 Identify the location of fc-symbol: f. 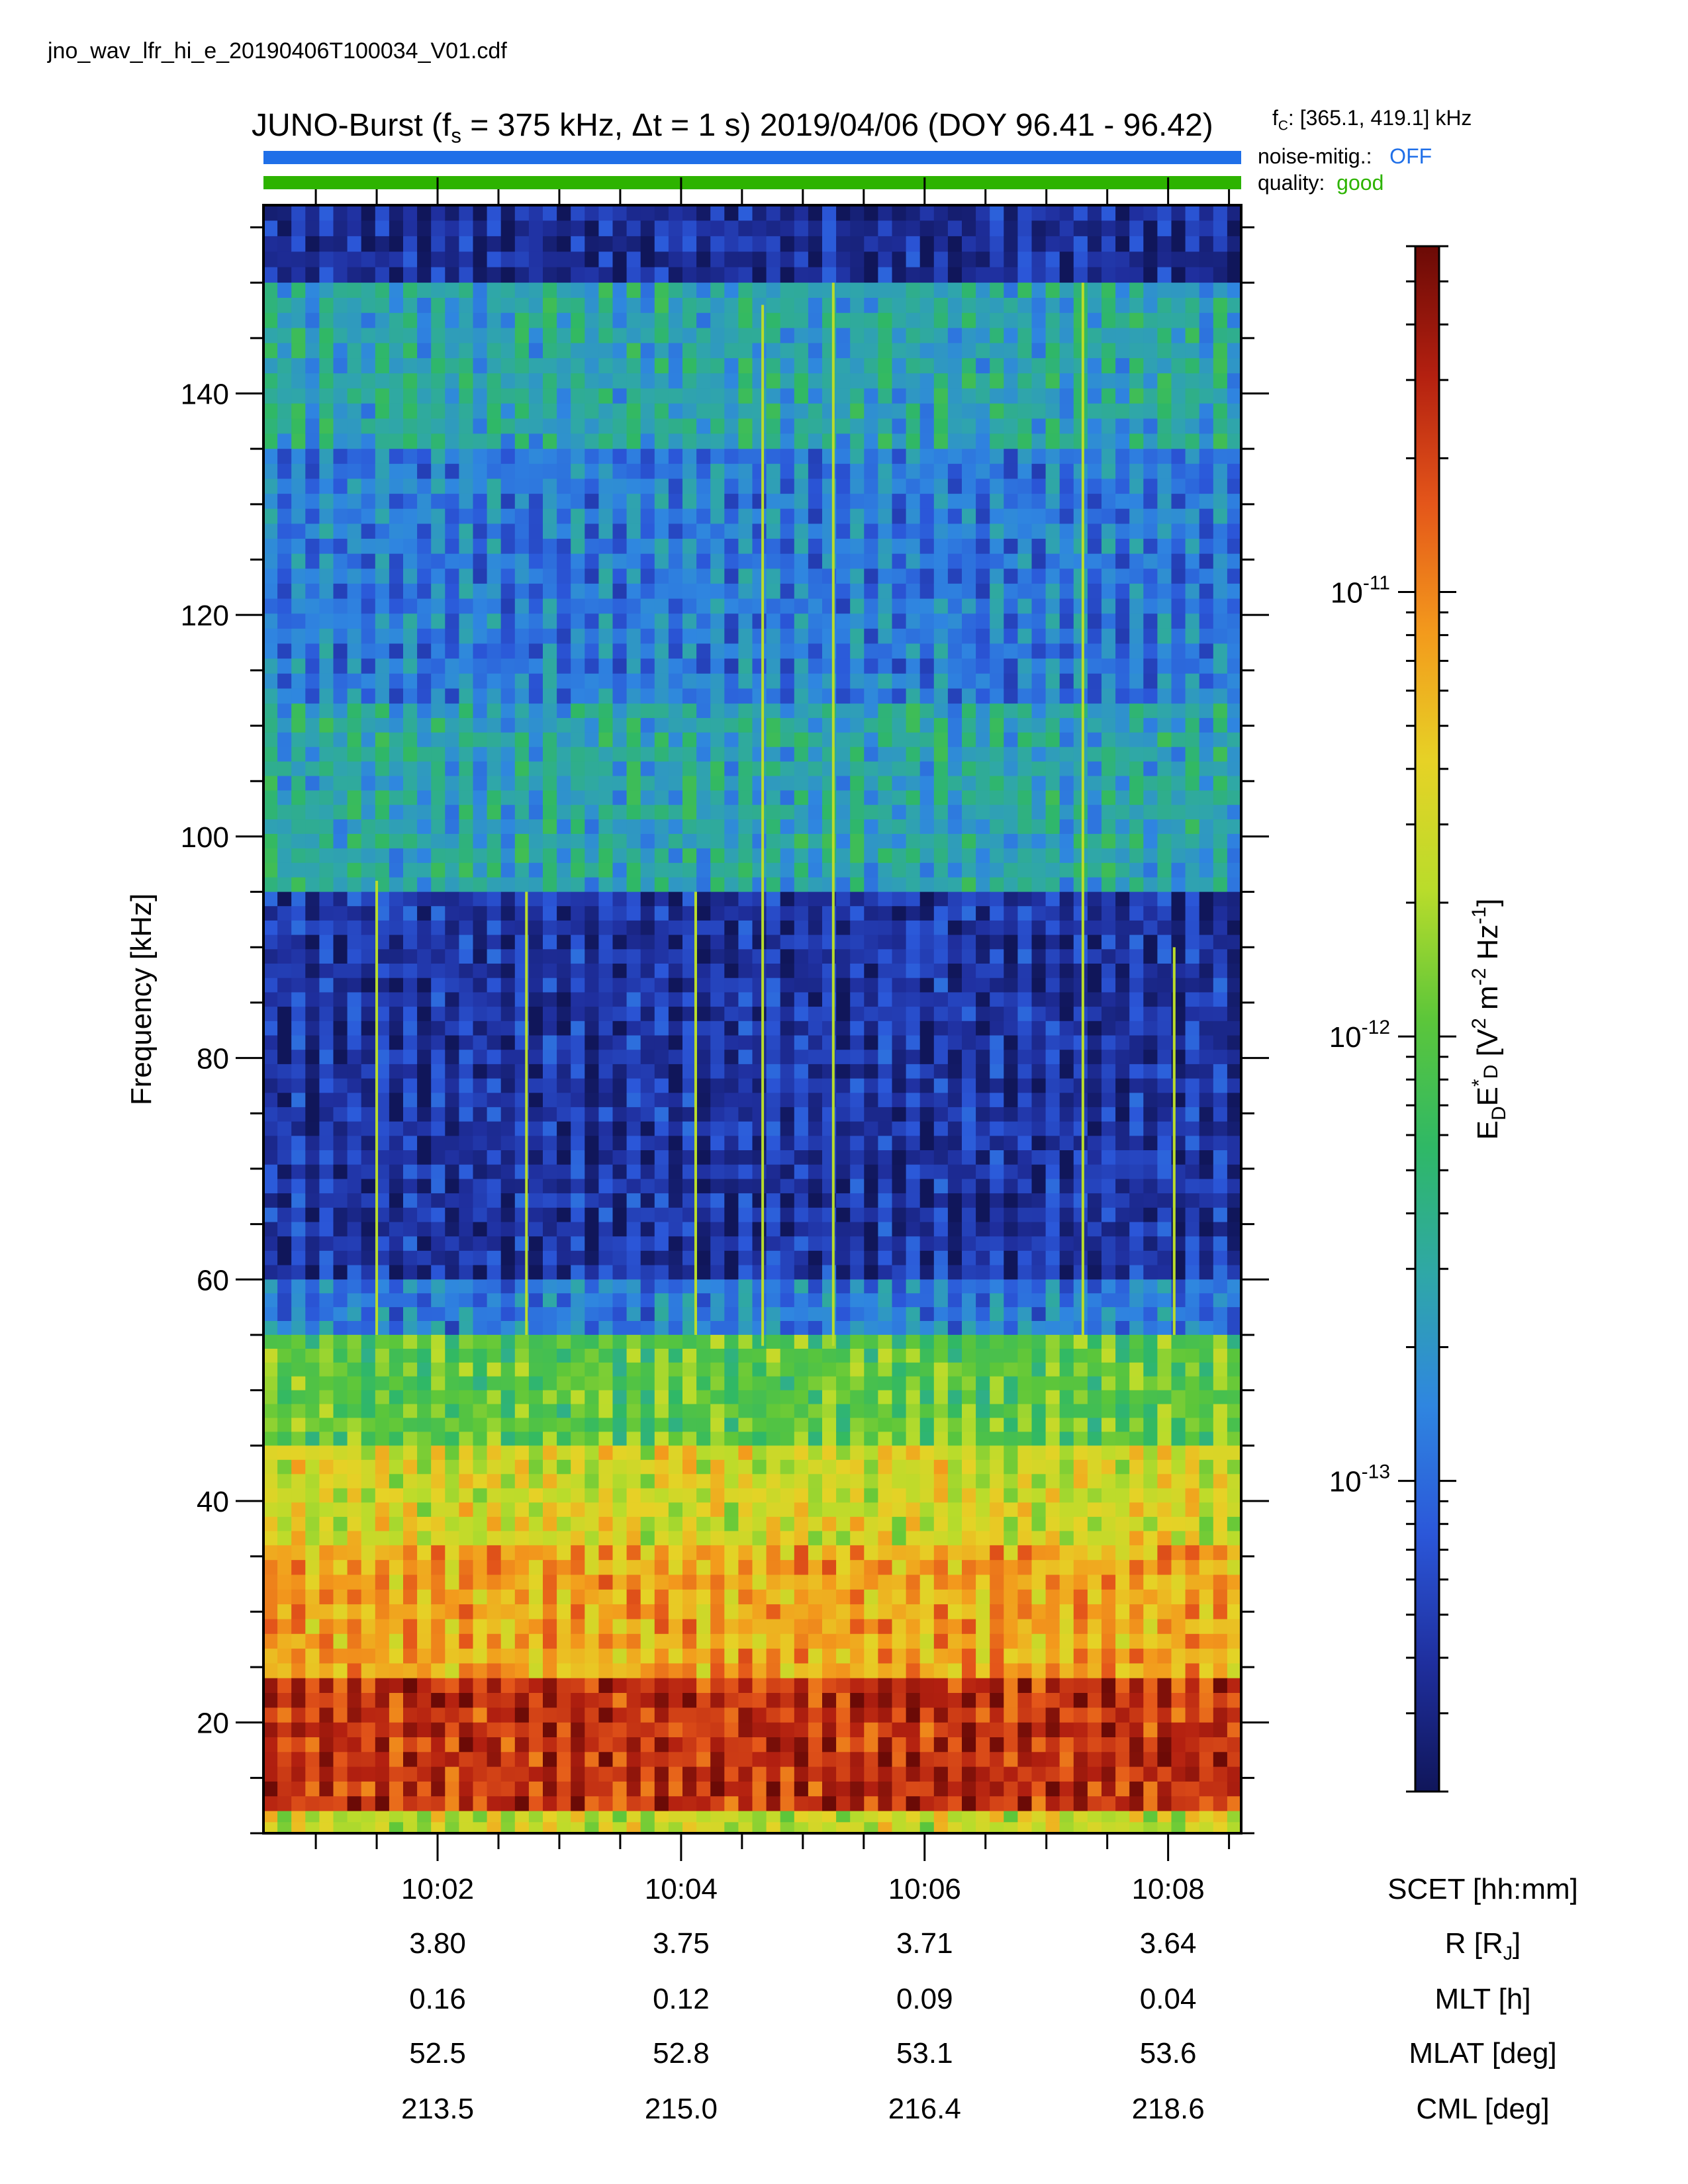
(1275, 118).